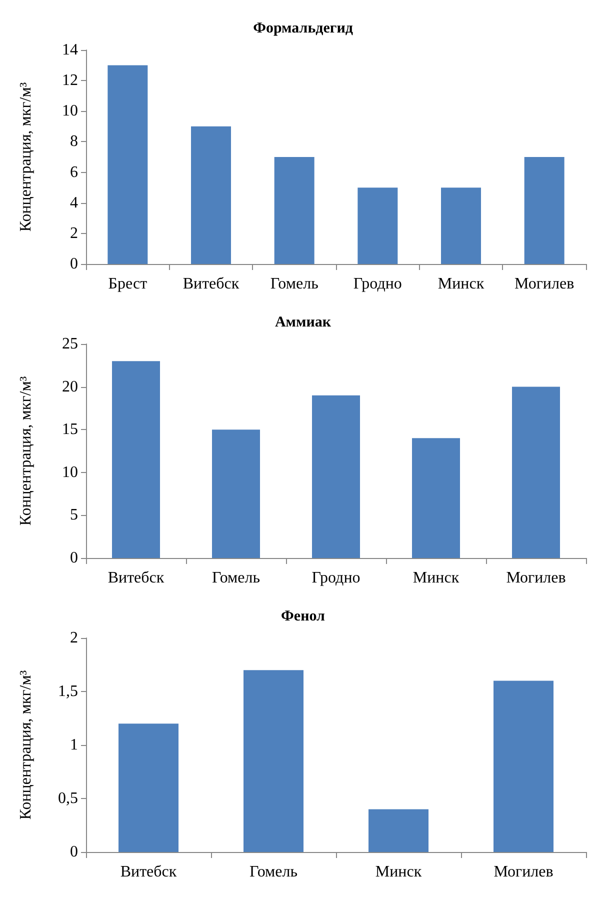 The image size is (606, 901). What do you see at coordinates (70, 344) in the screenshot?
I see `y-tick-label: 25` at bounding box center [70, 344].